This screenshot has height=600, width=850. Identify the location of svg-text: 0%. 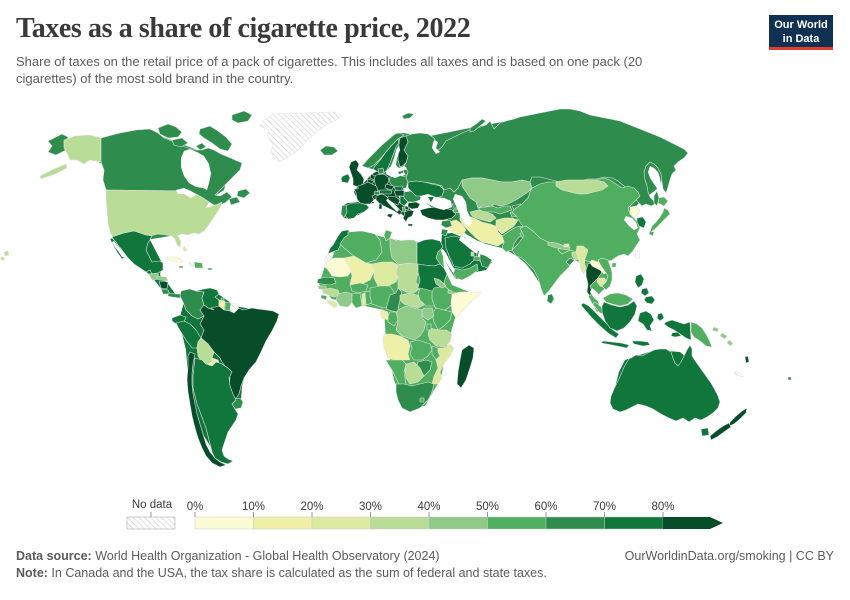
(195, 507).